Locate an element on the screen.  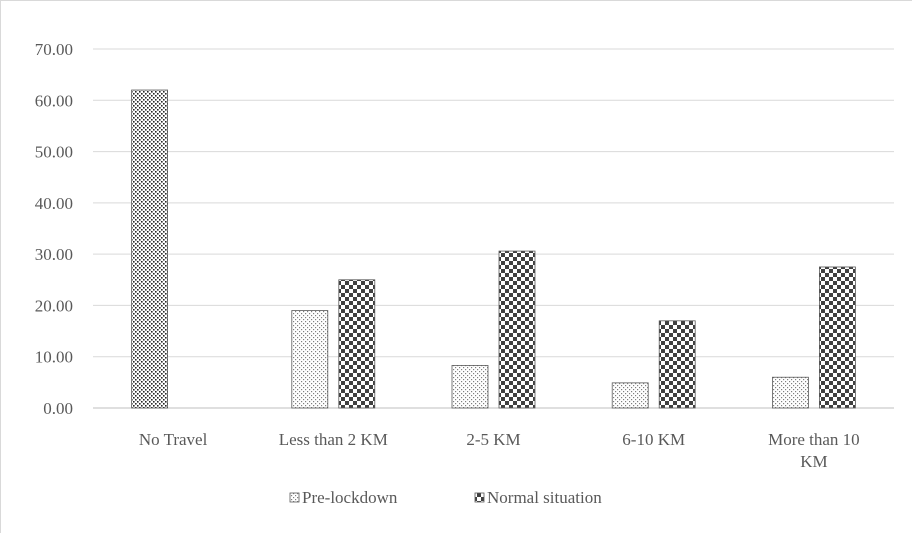
x-category-label: 6-10 KM is located at coordinates (653, 439).